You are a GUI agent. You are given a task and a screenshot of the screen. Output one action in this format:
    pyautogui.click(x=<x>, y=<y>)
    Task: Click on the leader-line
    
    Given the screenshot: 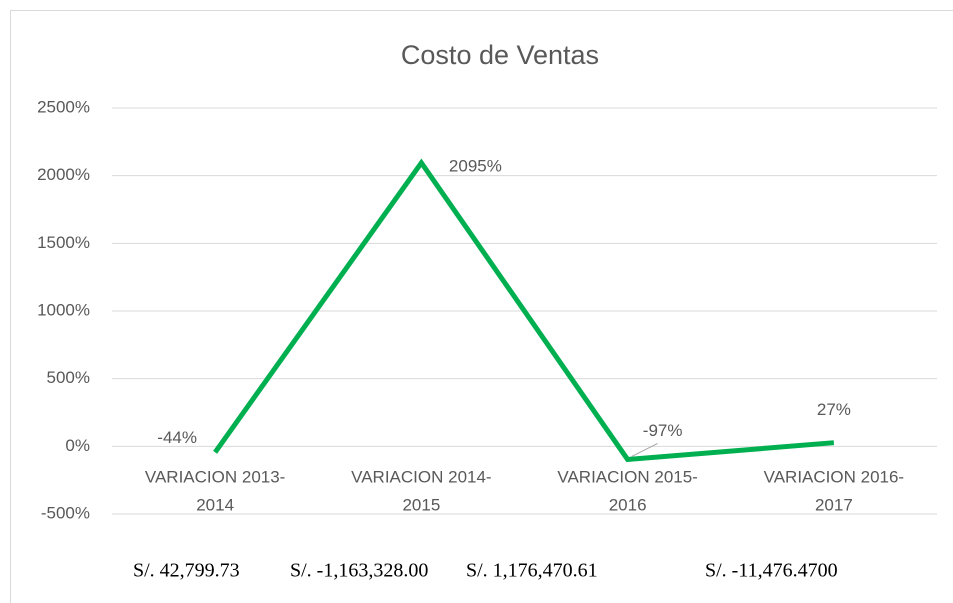 What is the action you would take?
    pyautogui.click(x=644, y=450)
    